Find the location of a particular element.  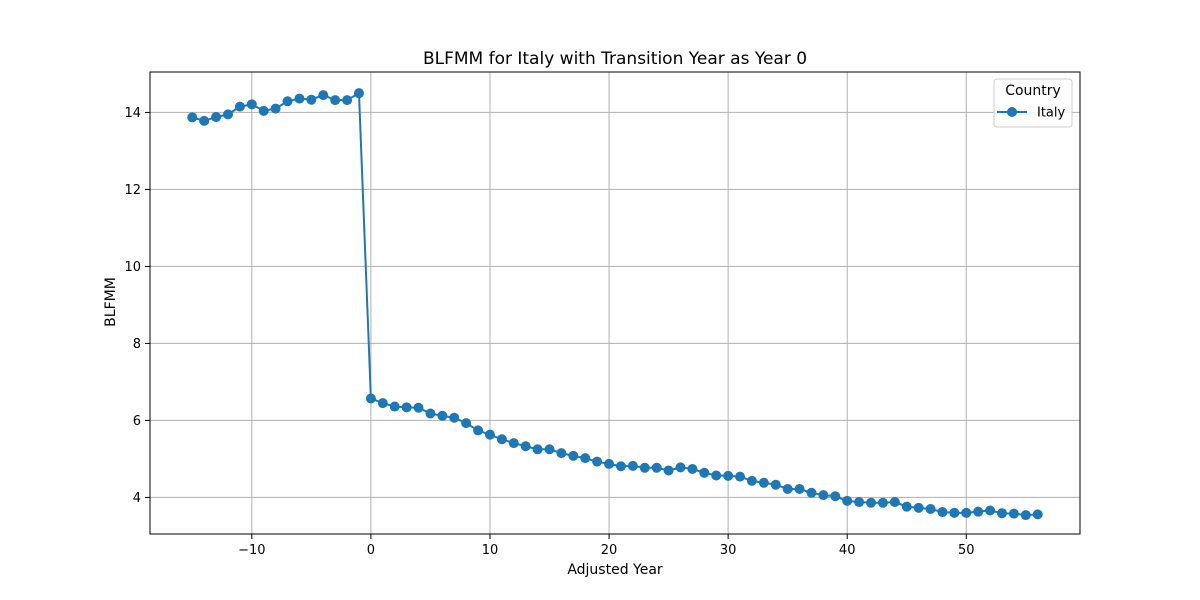

y-tick-label: 14 is located at coordinates (132, 113).